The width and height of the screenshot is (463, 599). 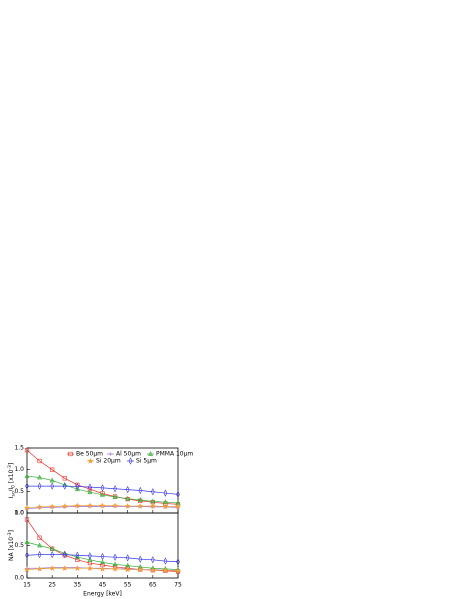 I want to click on x-tick-label: 55, so click(x=128, y=585).